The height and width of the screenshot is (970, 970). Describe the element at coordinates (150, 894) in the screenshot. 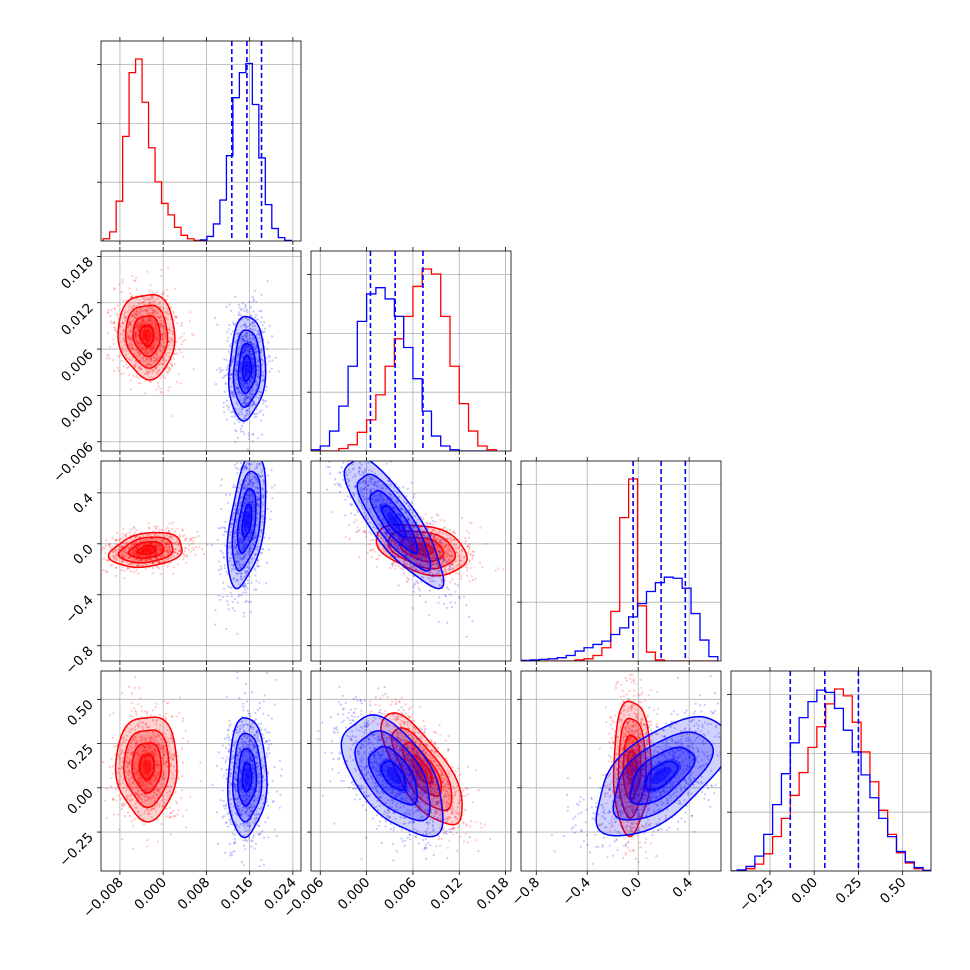

I see `x-tick-label-p1: 0.000` at that location.